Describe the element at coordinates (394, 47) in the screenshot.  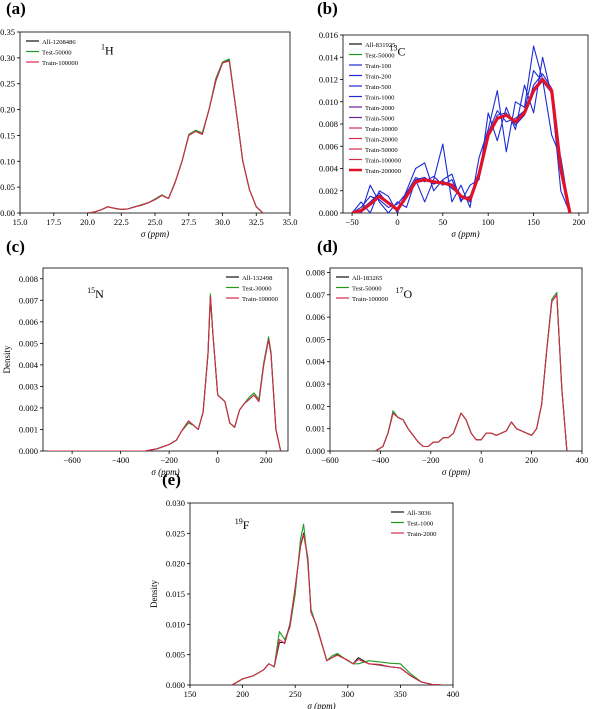
I see `nucleus-mass: 13` at that location.